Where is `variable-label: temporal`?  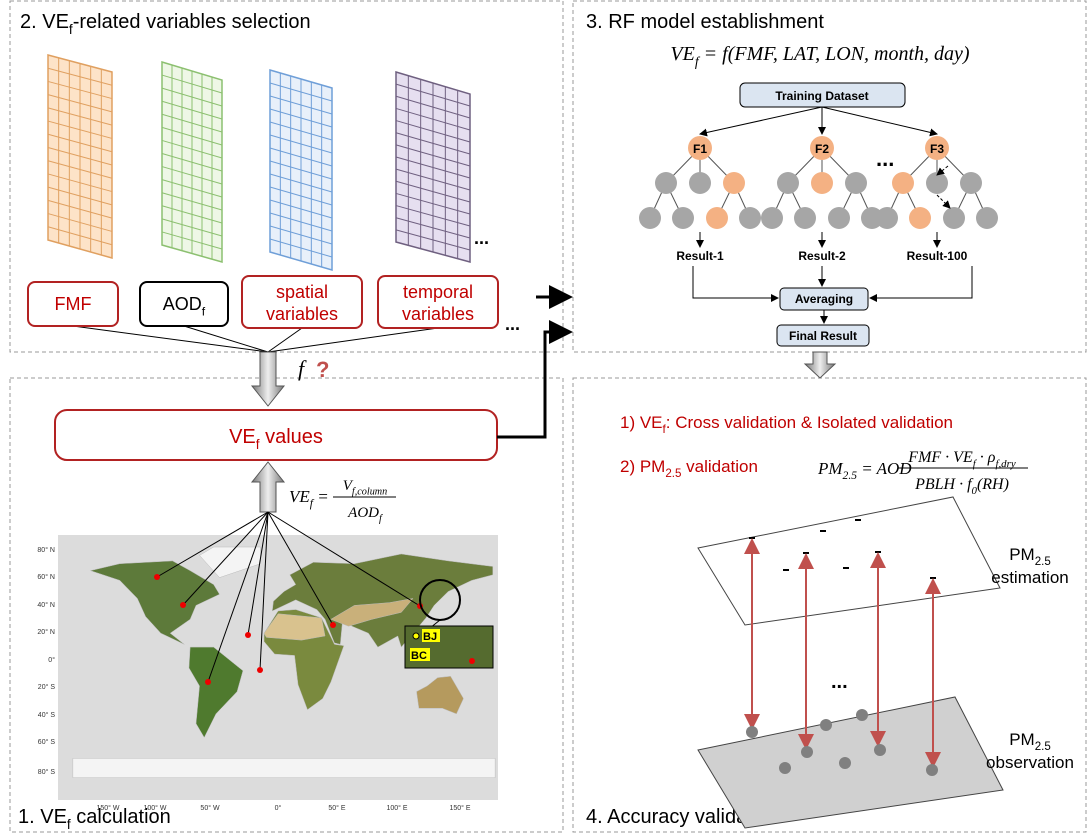
variable-label: temporal is located at coordinates (438, 292).